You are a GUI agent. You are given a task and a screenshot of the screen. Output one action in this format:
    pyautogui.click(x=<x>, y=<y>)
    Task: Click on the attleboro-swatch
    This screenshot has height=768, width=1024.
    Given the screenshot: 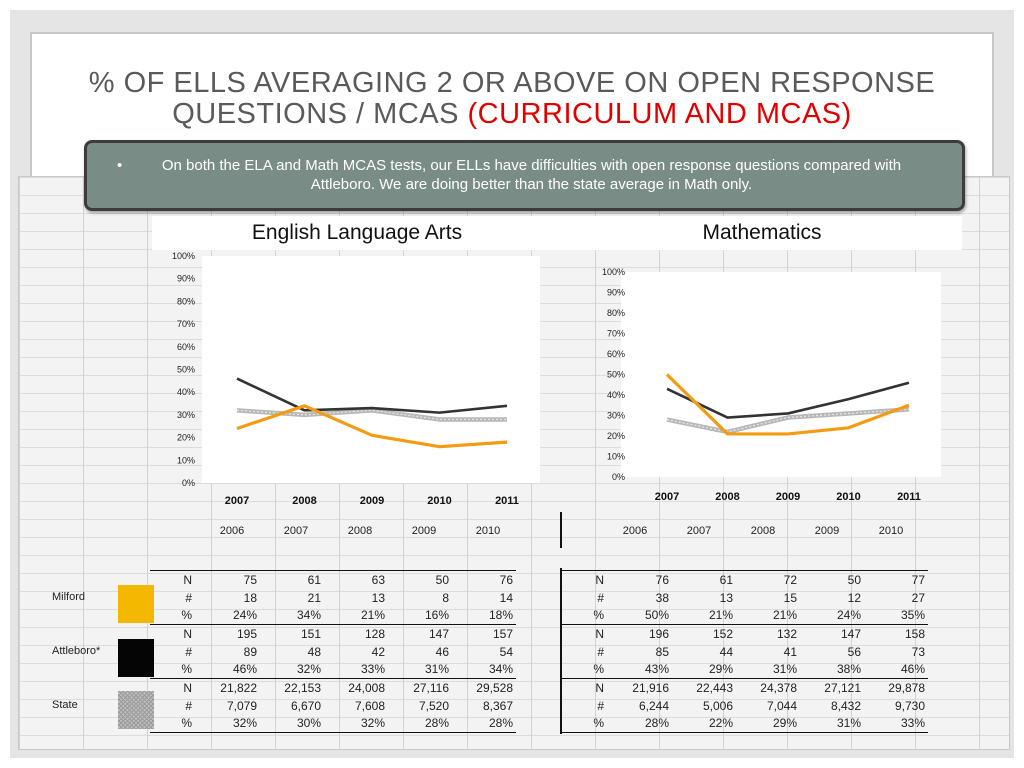 What is the action you would take?
    pyautogui.click(x=136, y=658)
    